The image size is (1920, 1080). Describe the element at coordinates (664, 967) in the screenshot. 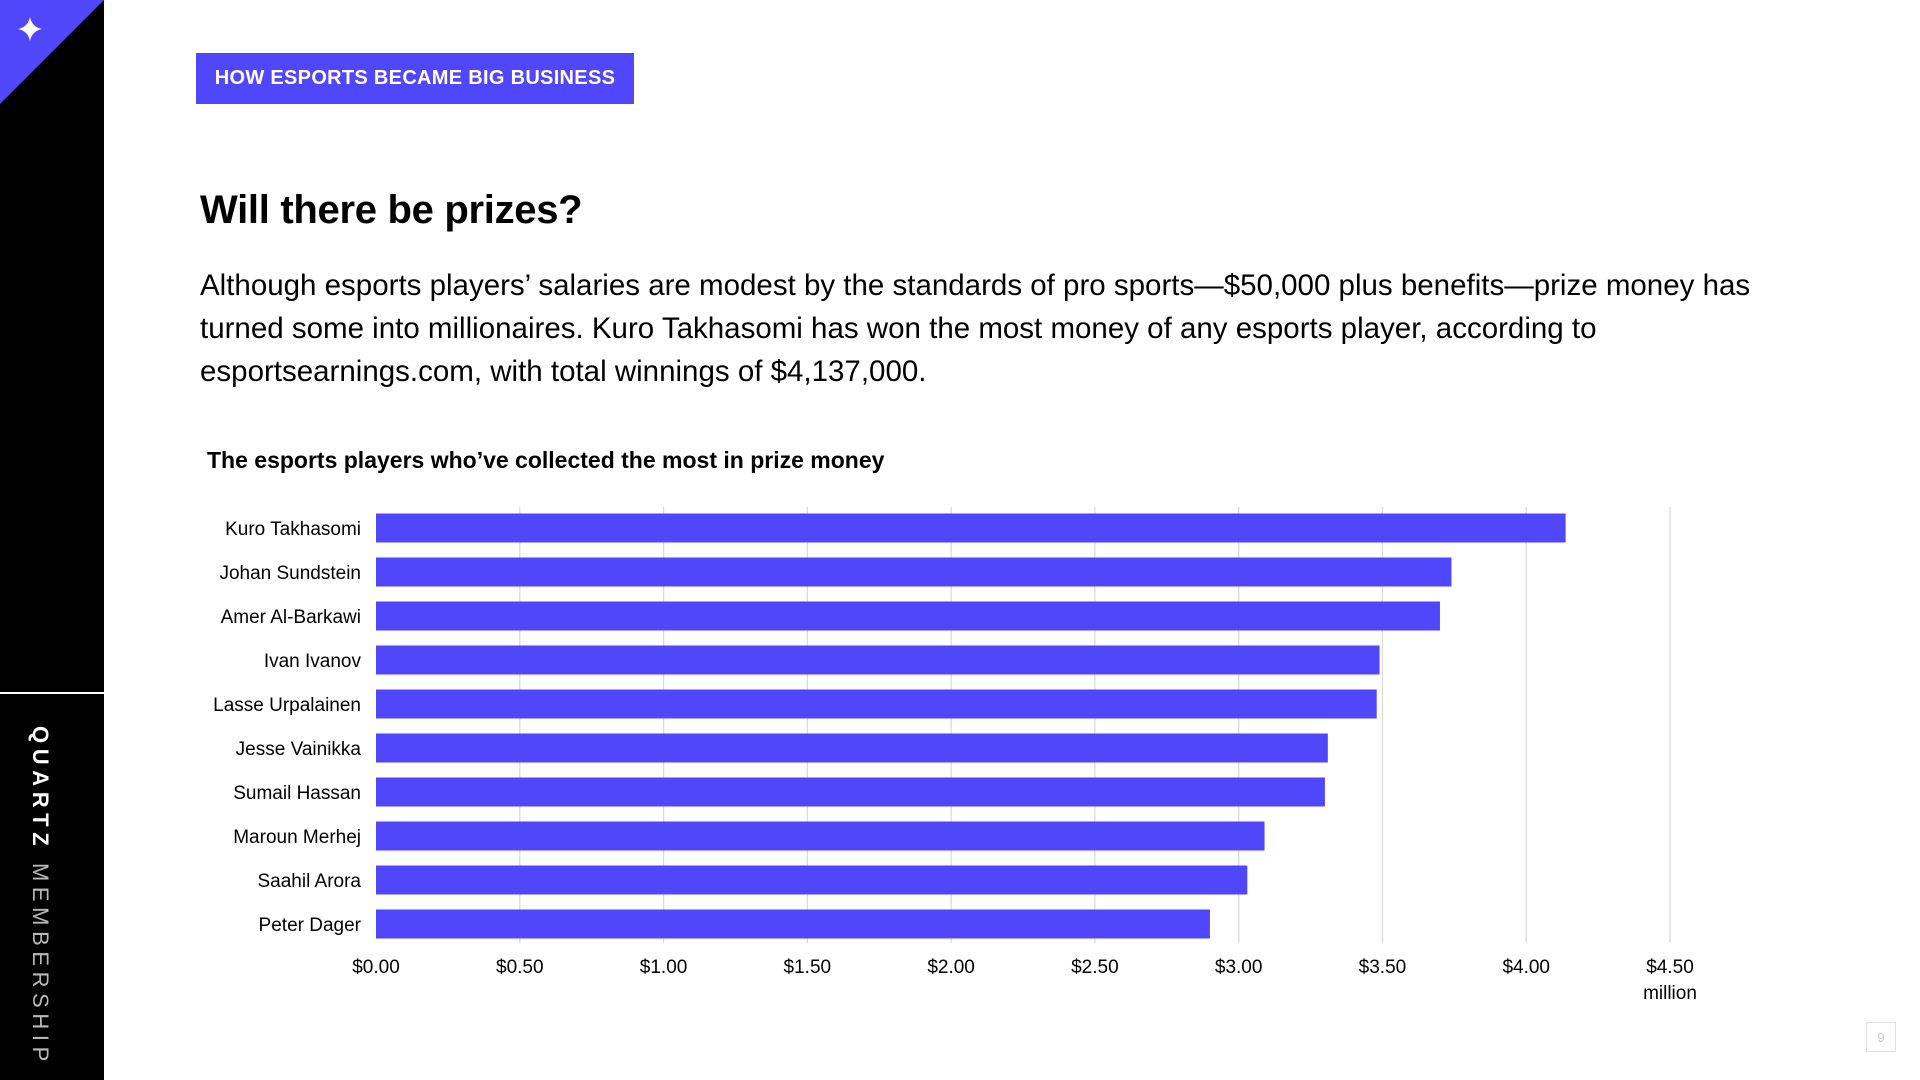

I see `x-tick-label: $1.00` at that location.